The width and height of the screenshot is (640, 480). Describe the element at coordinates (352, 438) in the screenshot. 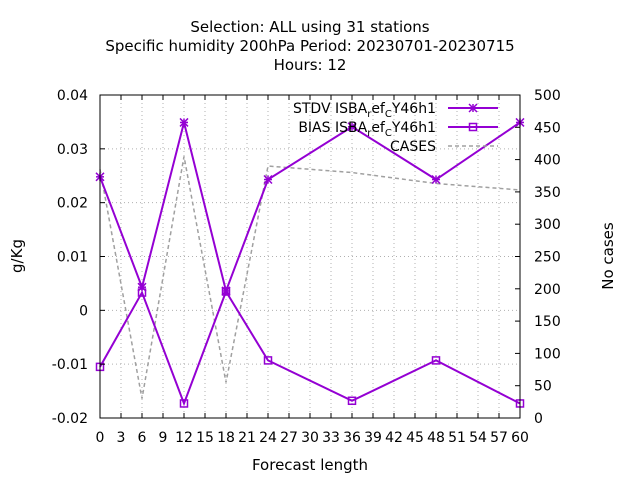

I see `x-tick-label-12: 36` at that location.